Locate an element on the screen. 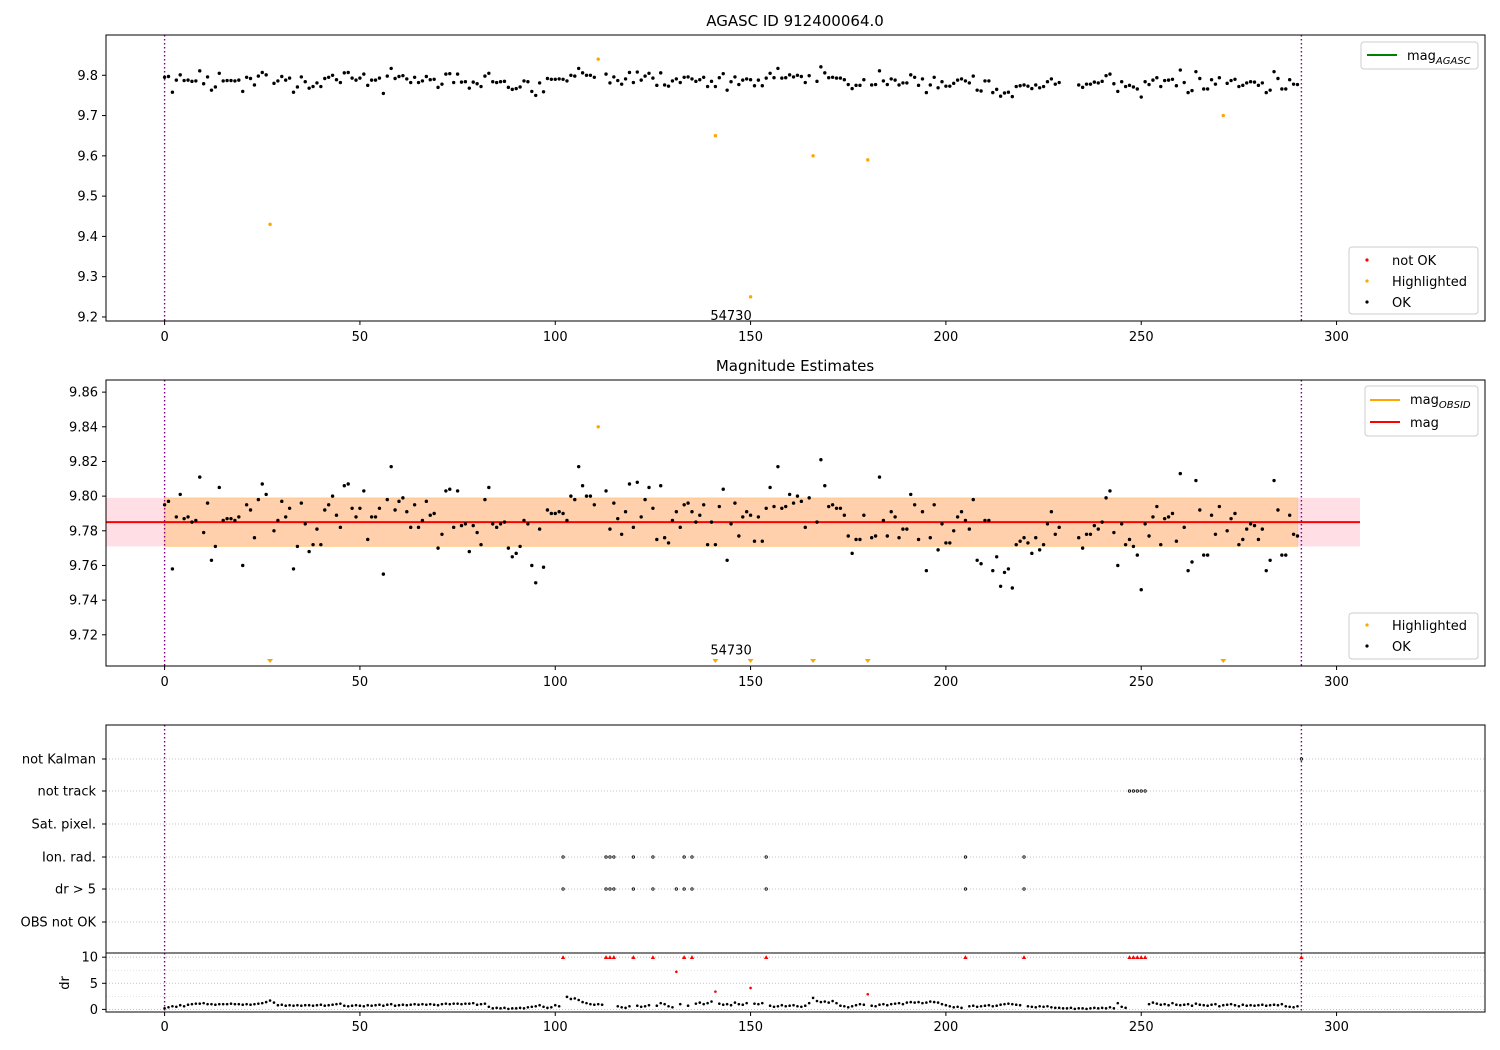 This screenshot has width=1500, height=1050. dr-panel: 0 50 100 150 200 250 300 0 5 10 dr is located at coordinates (772, 993).